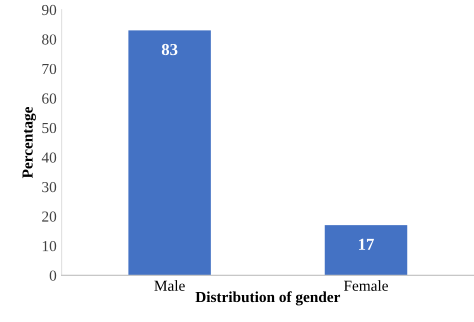  Describe the element at coordinates (49, 128) in the screenshot. I see `y-tick-label: 50` at that location.